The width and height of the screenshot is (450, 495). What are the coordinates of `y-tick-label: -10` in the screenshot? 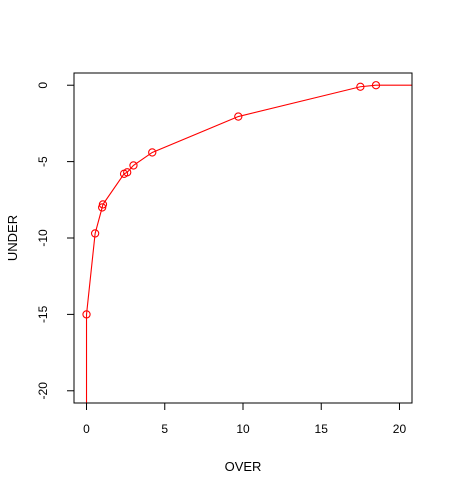 It's located at (43, 238).